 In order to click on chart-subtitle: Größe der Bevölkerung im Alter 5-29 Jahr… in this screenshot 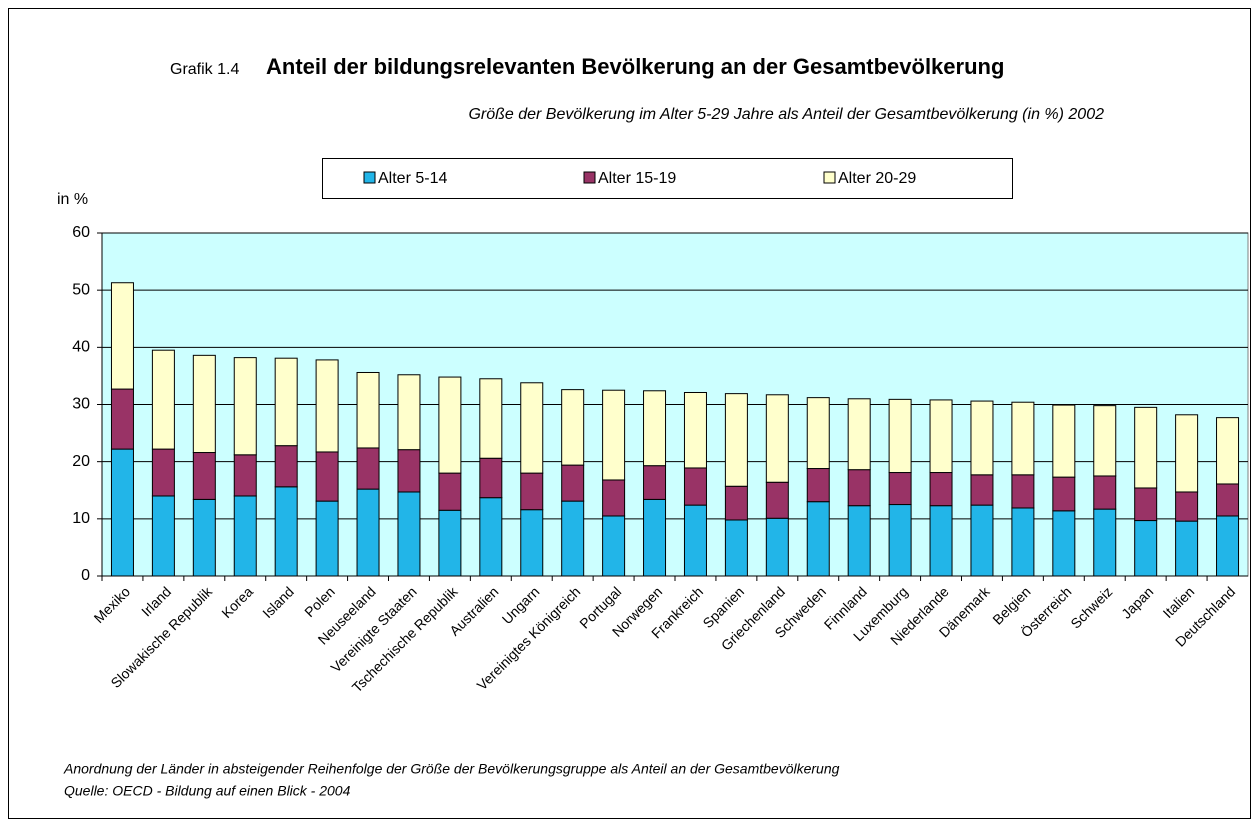, I will do `click(786, 114)`.